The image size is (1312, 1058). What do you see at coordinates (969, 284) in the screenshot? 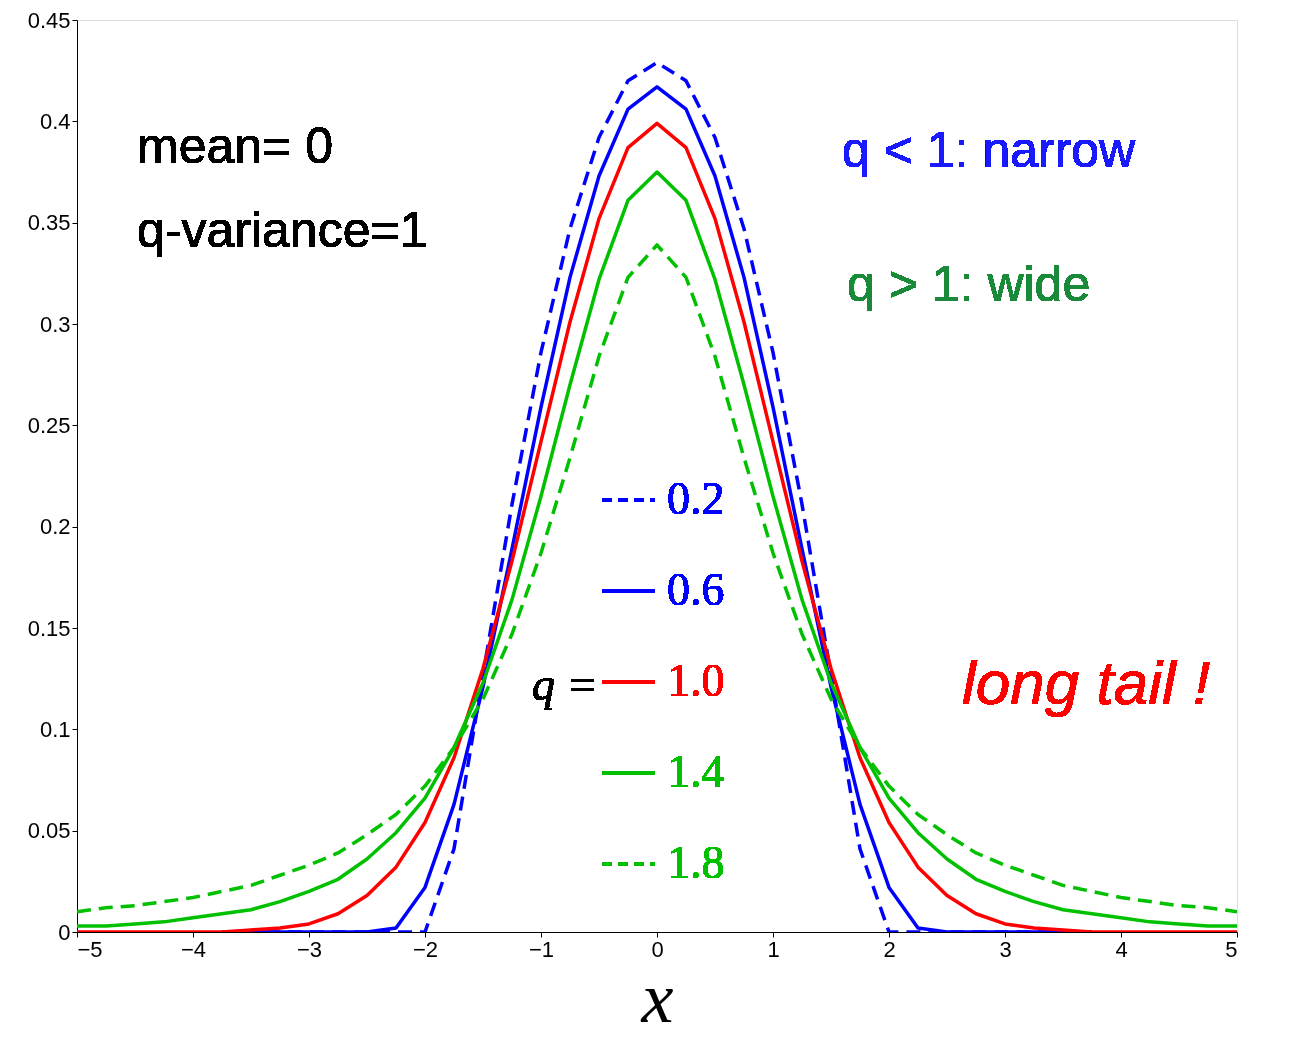
I see `annotation: q > 1: wide` at bounding box center [969, 284].